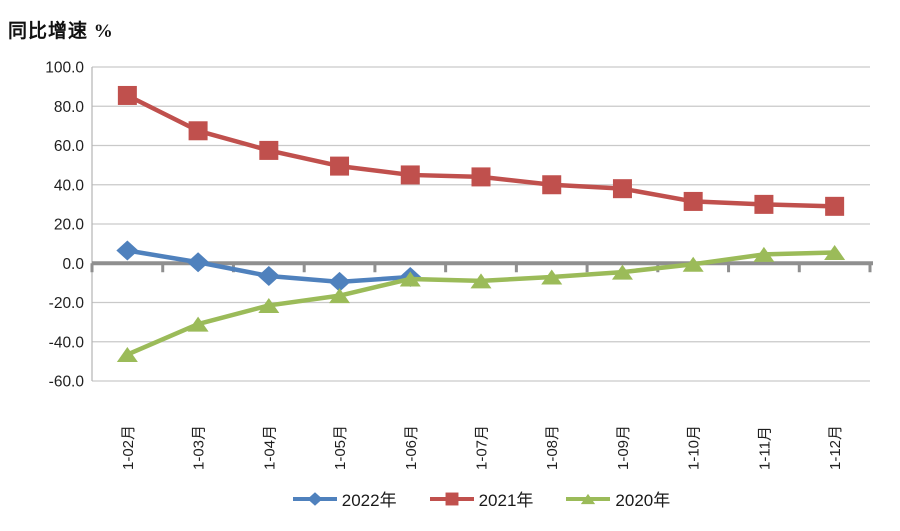 The height and width of the screenshot is (531, 900). What do you see at coordinates (269, 447) in the screenshot?
I see `x-tick-label: 1-04月` at bounding box center [269, 447].